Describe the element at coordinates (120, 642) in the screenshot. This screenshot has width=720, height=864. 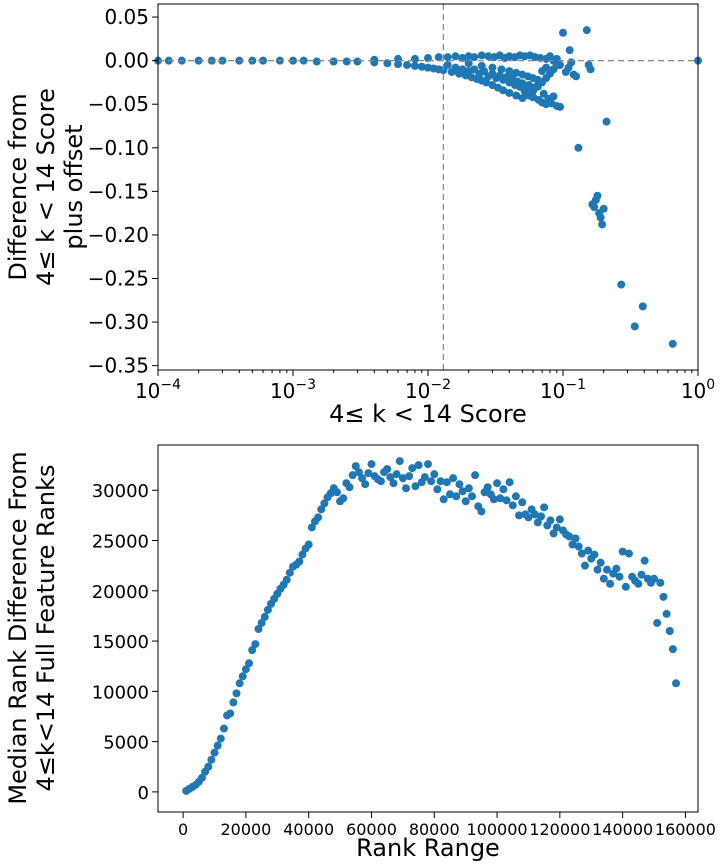
I see `bottom-y-tick-label: 15000` at that location.